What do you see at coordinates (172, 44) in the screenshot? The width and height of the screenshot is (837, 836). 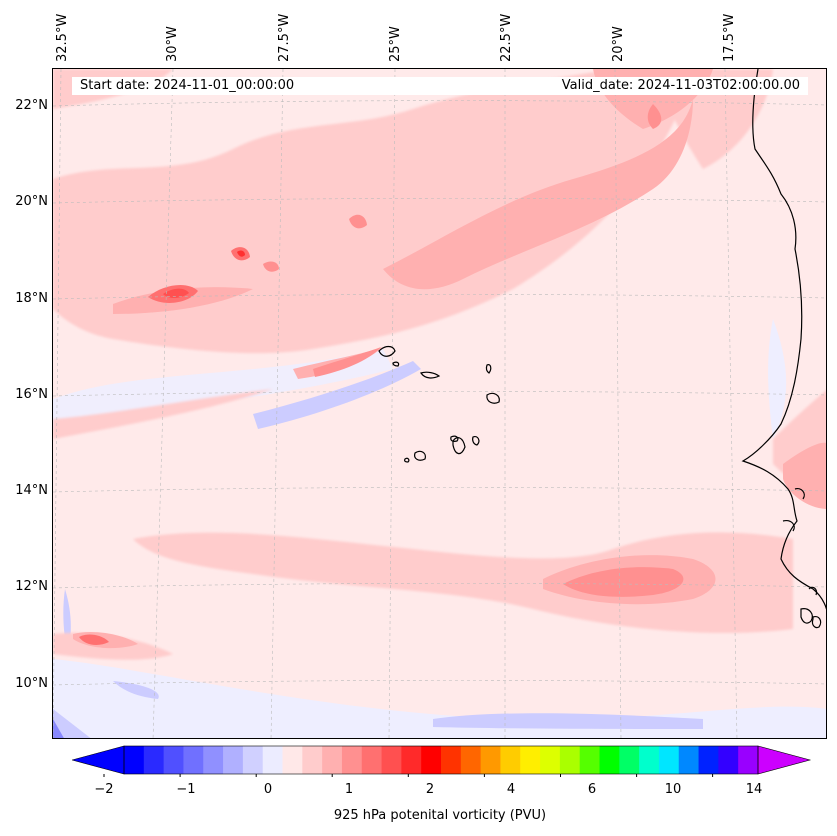 I see `lon-label-30w: 30°W` at bounding box center [172, 44].